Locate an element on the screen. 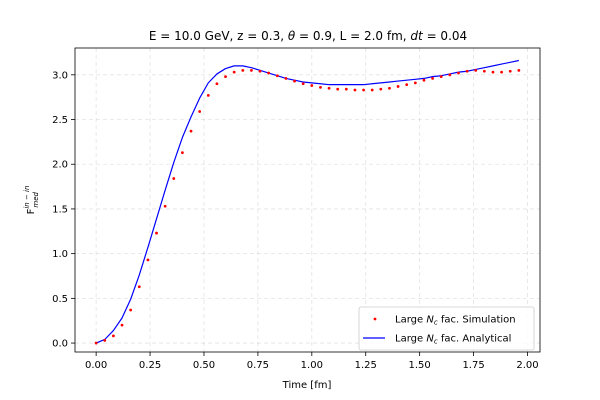  legend-marker-simulation is located at coordinates (375, 319).